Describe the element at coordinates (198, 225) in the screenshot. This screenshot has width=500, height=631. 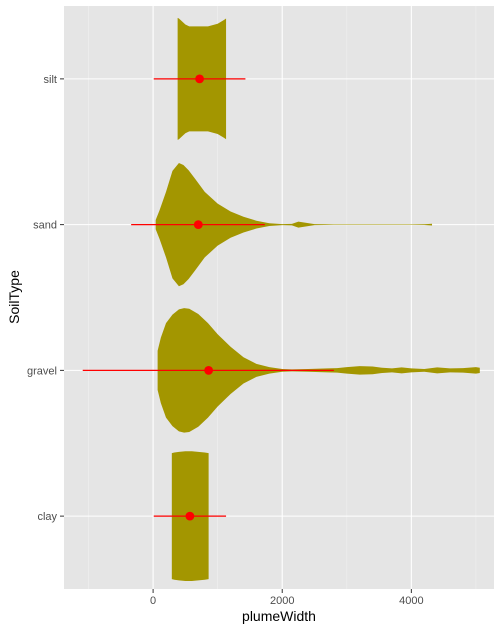
I see `mean-point-sand` at that location.